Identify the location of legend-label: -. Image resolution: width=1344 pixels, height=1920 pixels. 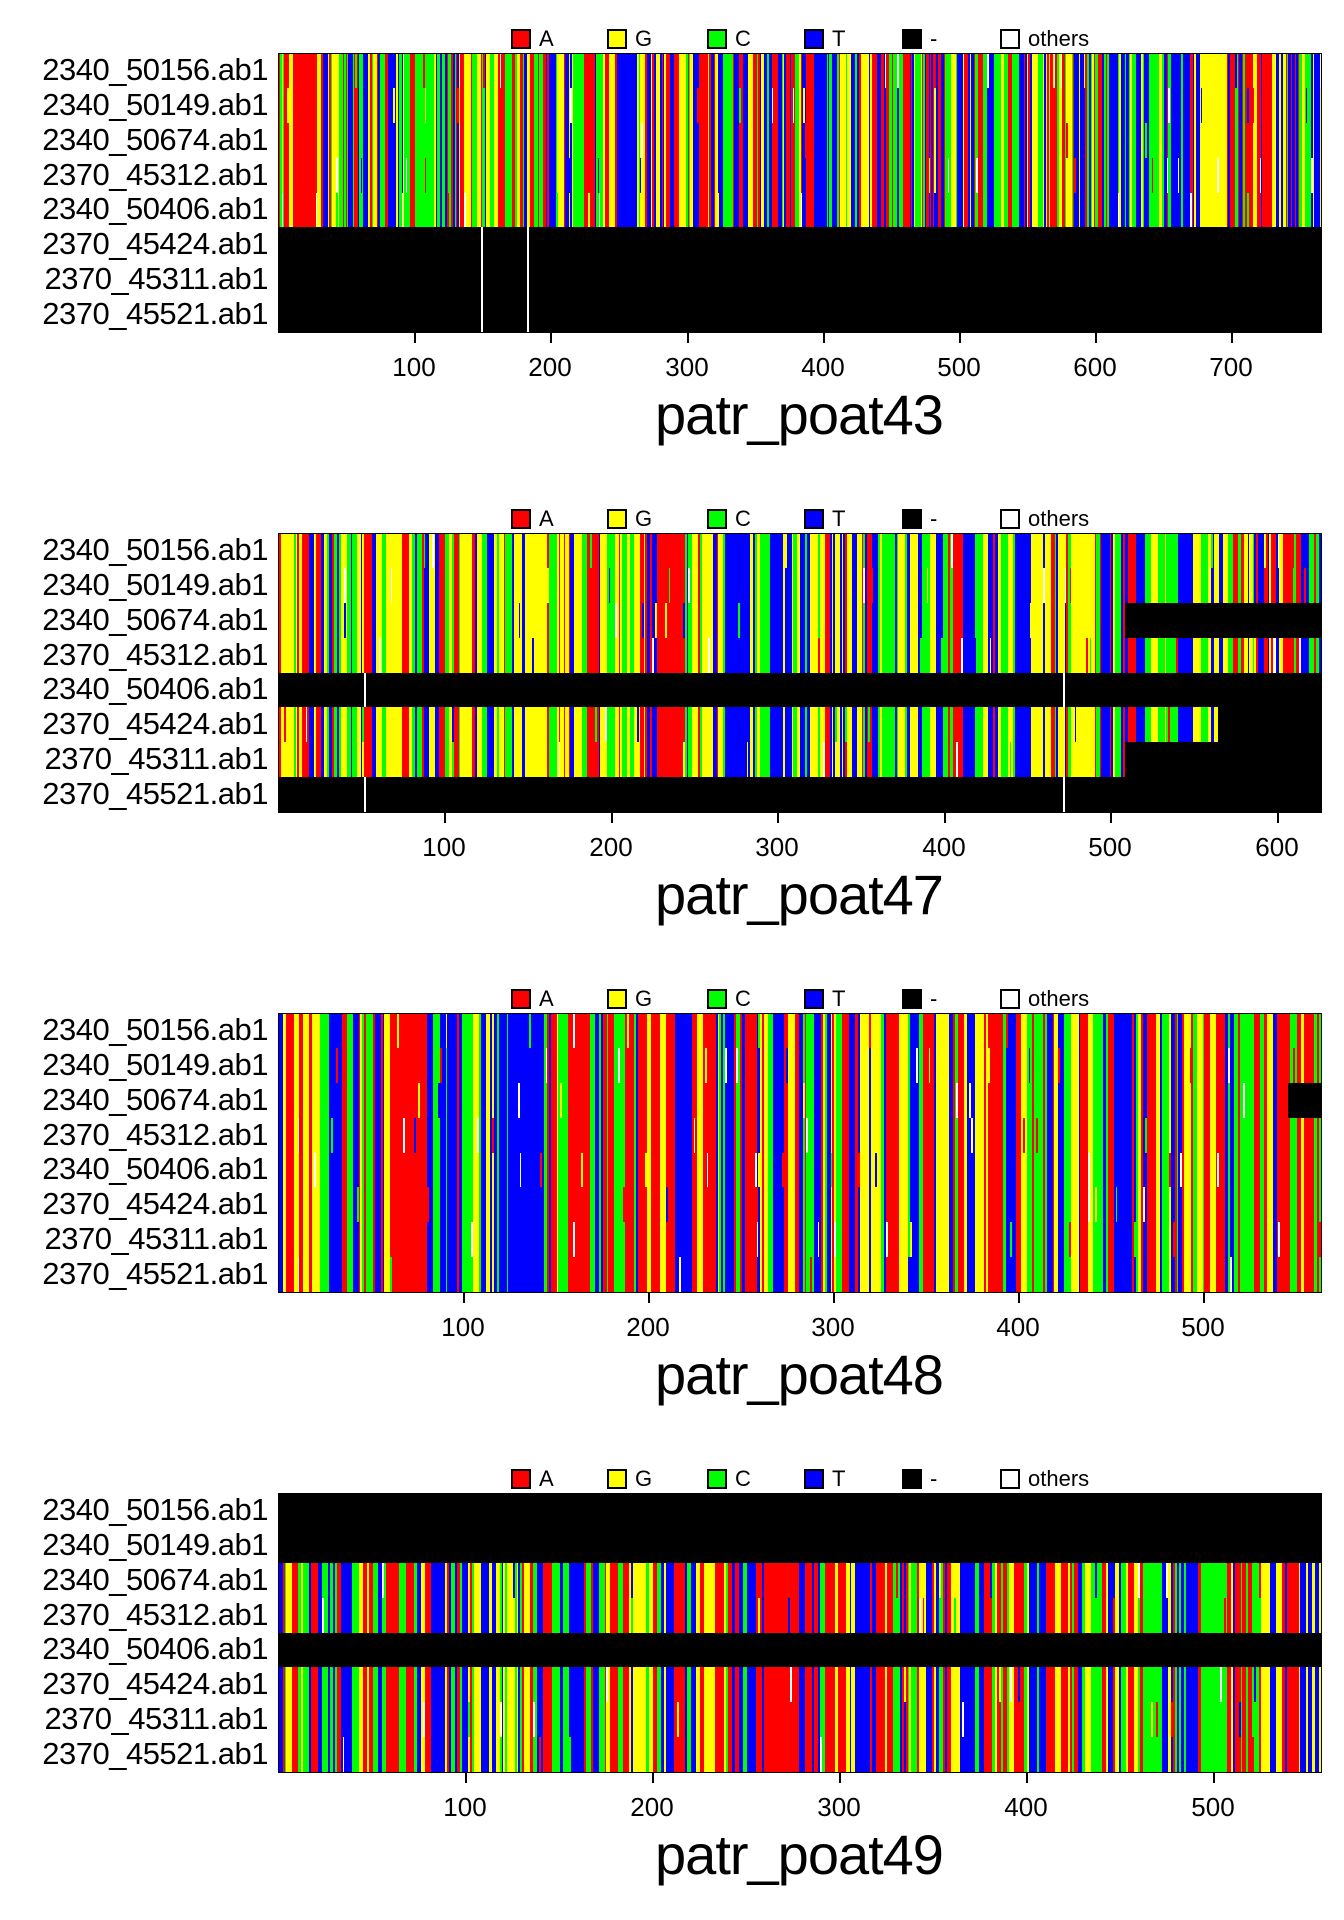
(934, 518).